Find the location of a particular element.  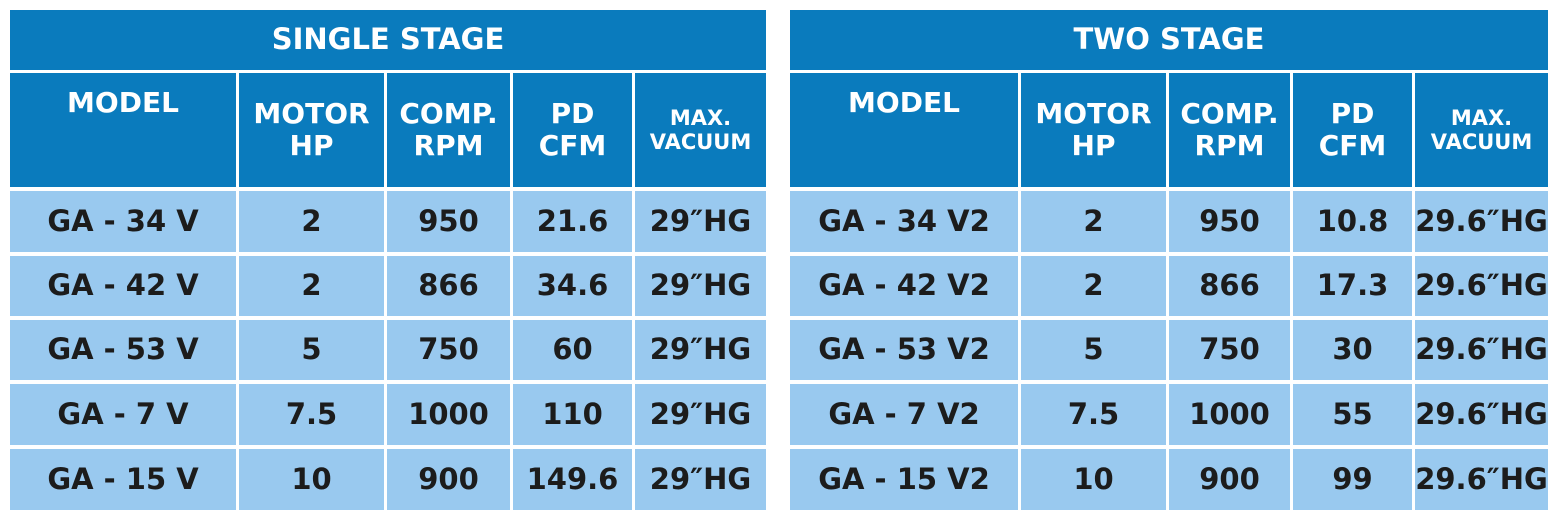

cell-text: GA - 15 V2 is located at coordinates (904, 478).